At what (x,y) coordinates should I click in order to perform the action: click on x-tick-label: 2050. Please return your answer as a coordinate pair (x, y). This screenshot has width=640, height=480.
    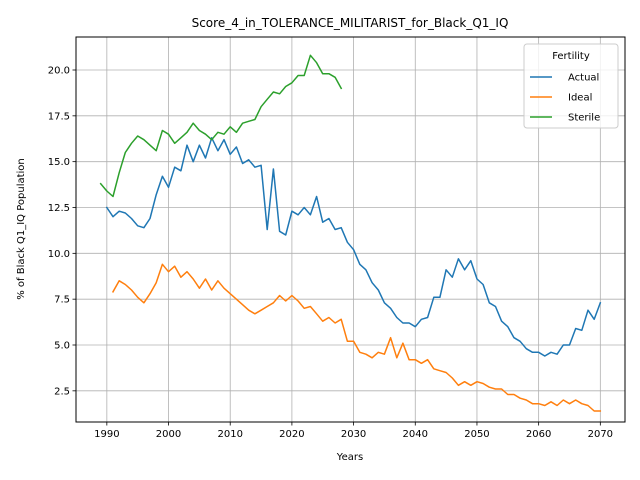
    Looking at the image, I should click on (476, 434).